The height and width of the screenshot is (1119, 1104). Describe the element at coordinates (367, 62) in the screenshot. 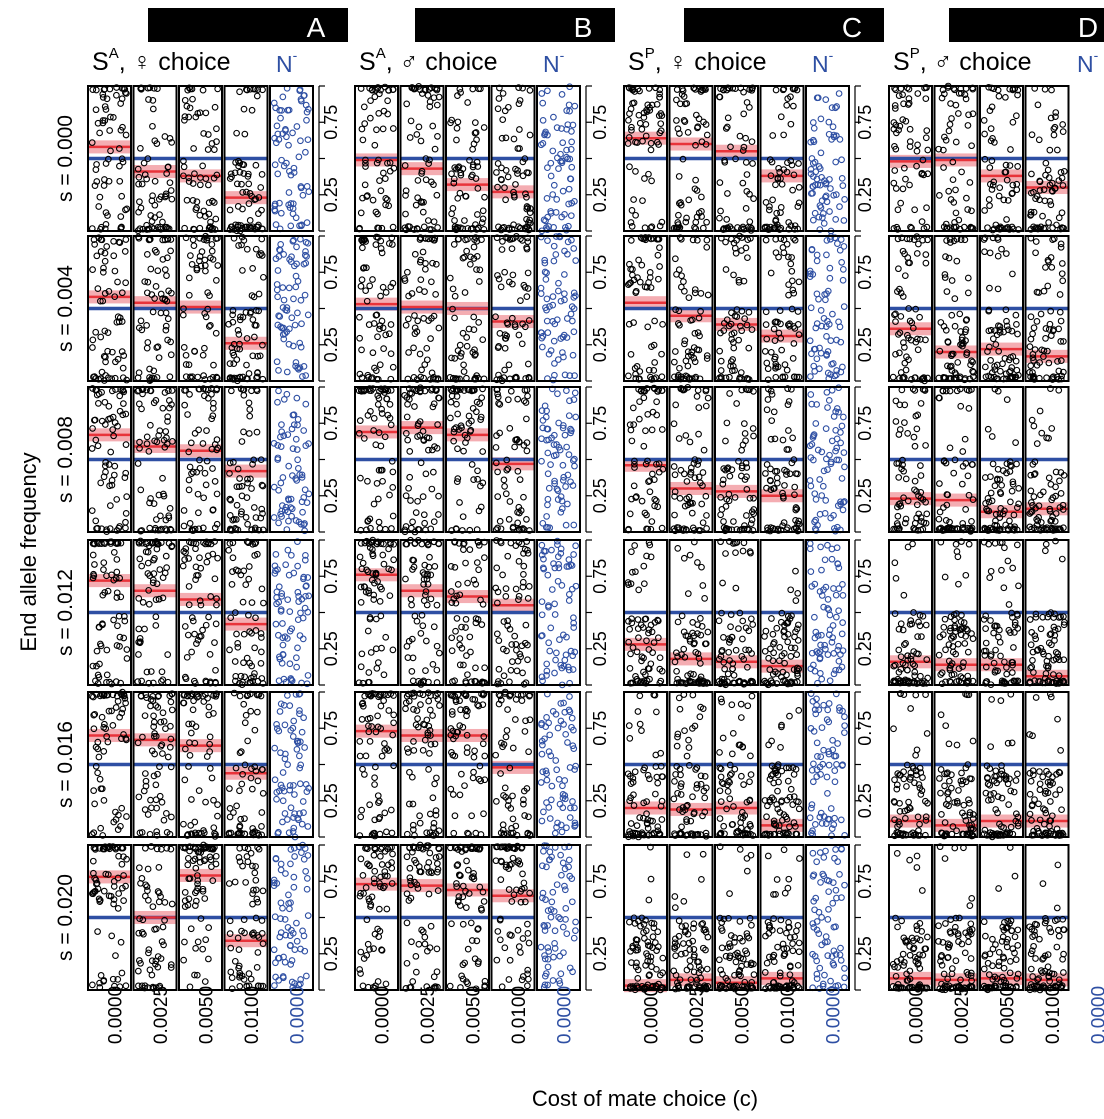

I see `panel-label-main: S` at that location.